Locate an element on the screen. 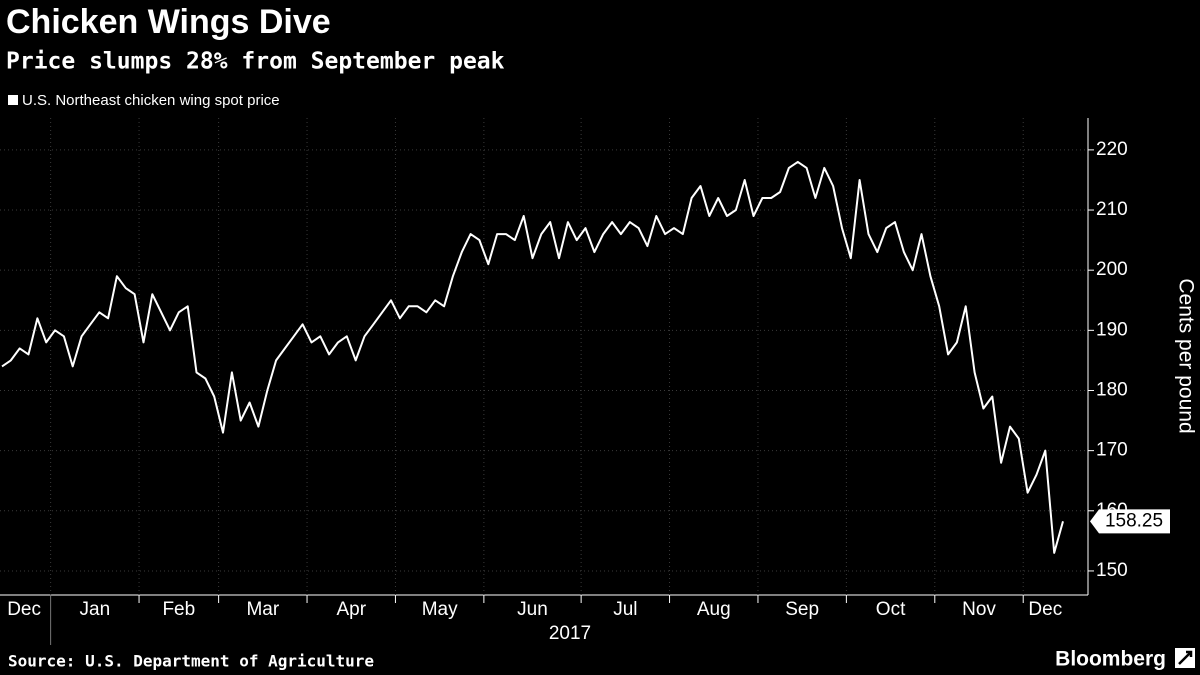 The height and width of the screenshot is (675, 1200). y-tick-label: 220 is located at coordinates (1112, 149).